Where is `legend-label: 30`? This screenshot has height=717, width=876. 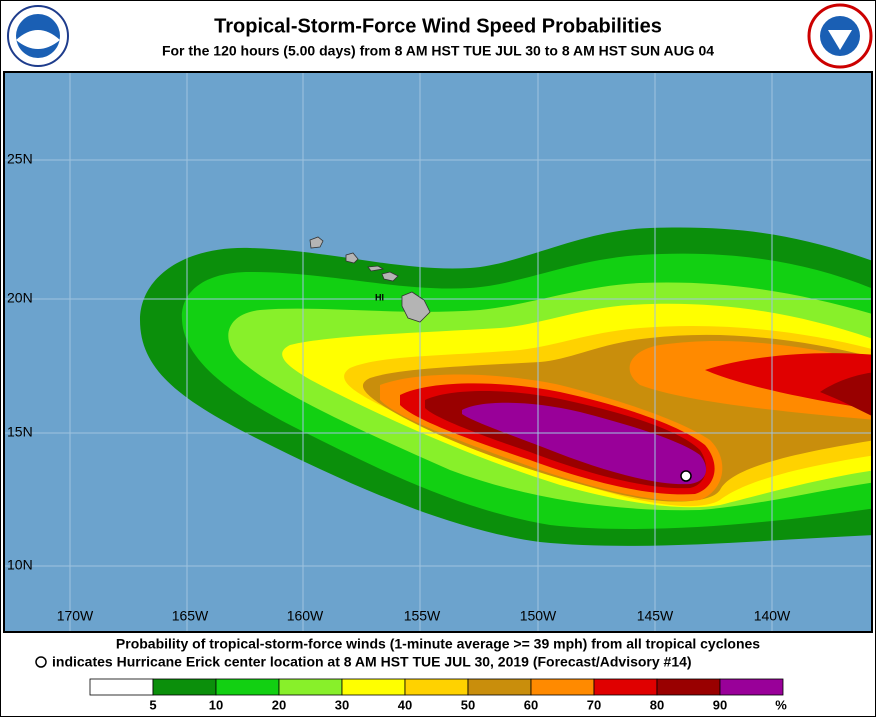 legend-label: 30 is located at coordinates (342, 704).